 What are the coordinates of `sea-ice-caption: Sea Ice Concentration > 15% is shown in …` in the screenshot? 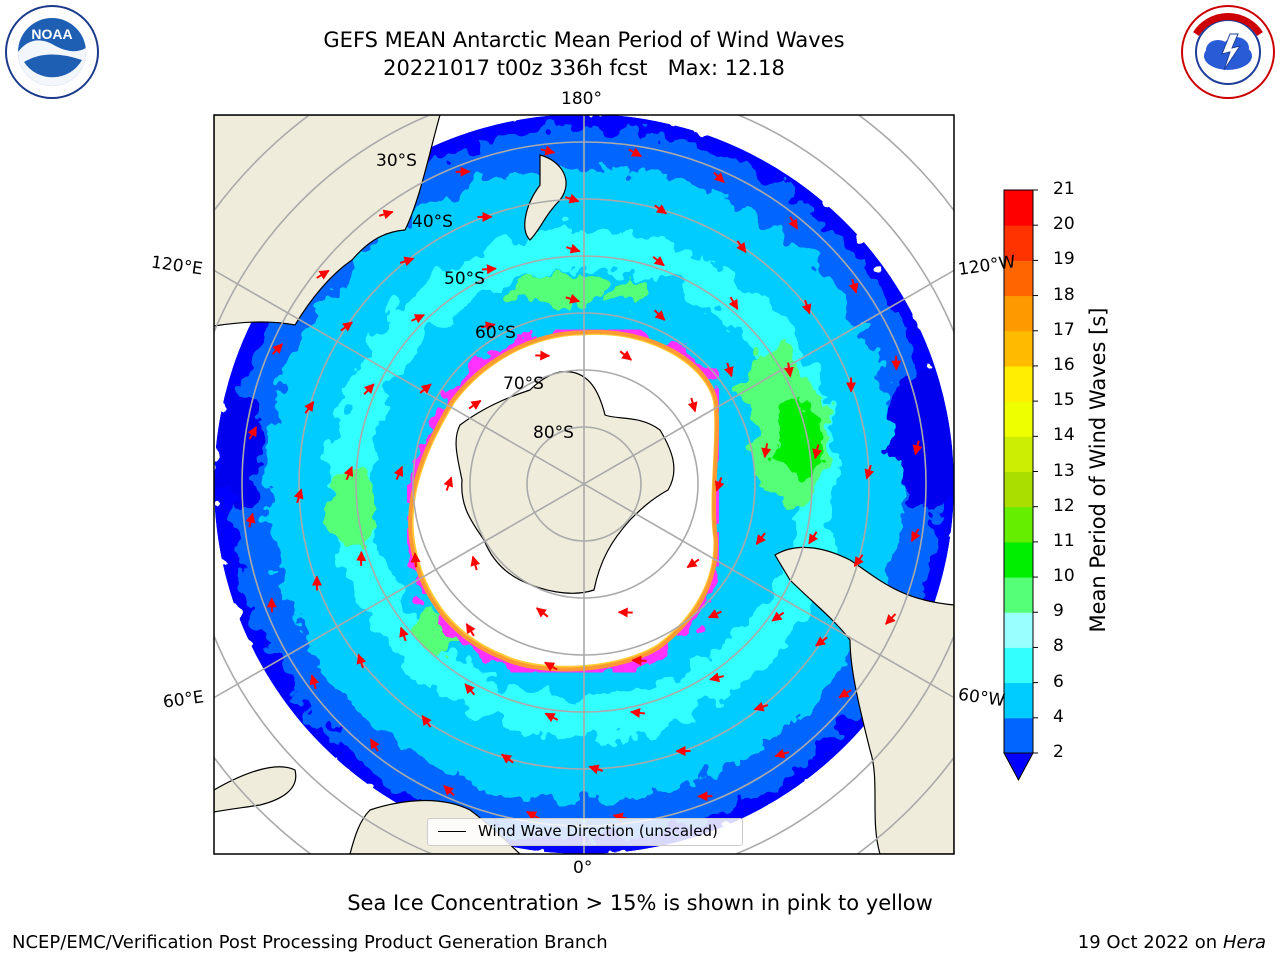 It's located at (640, 903).